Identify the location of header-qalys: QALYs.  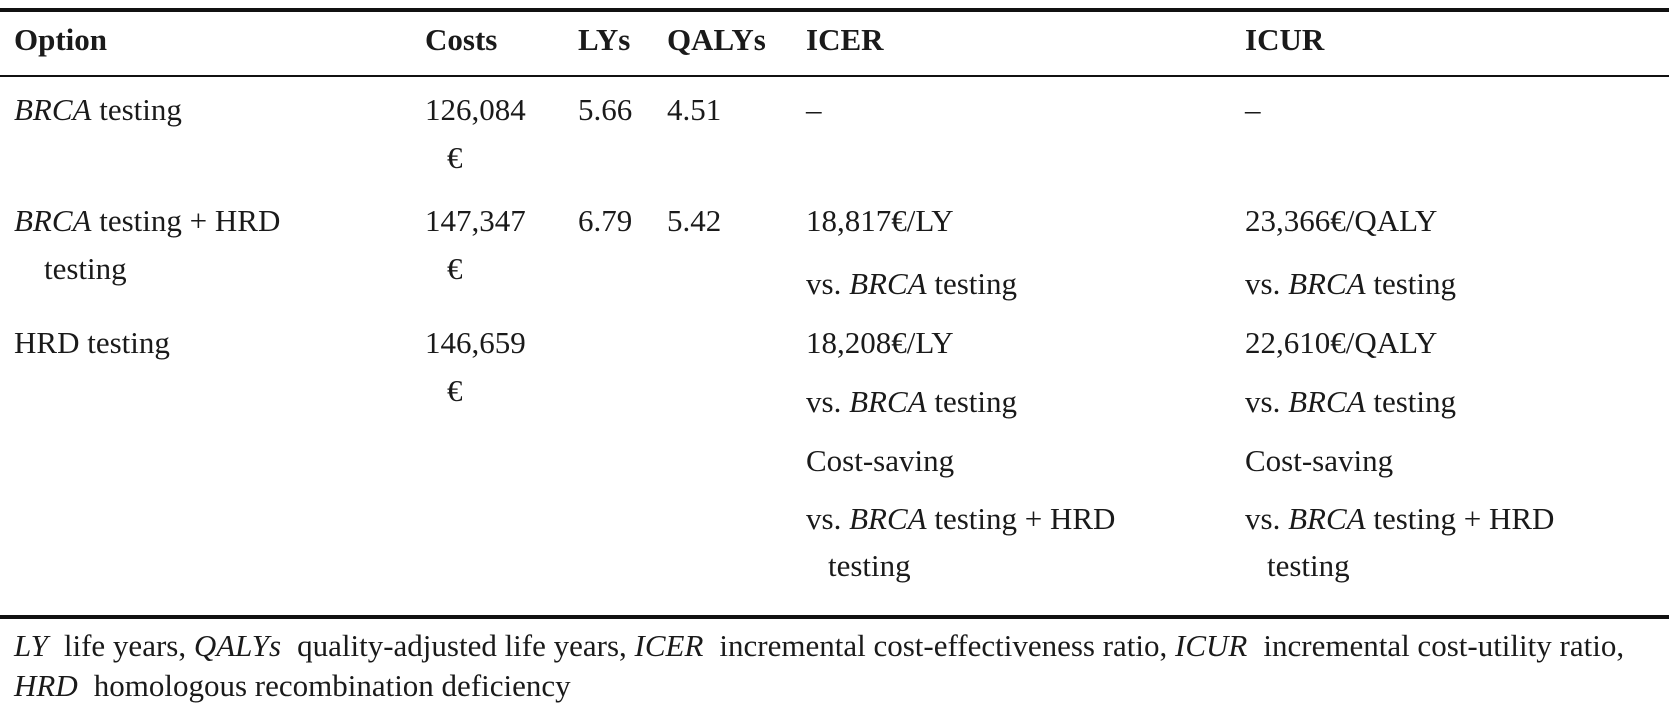
(716, 39).